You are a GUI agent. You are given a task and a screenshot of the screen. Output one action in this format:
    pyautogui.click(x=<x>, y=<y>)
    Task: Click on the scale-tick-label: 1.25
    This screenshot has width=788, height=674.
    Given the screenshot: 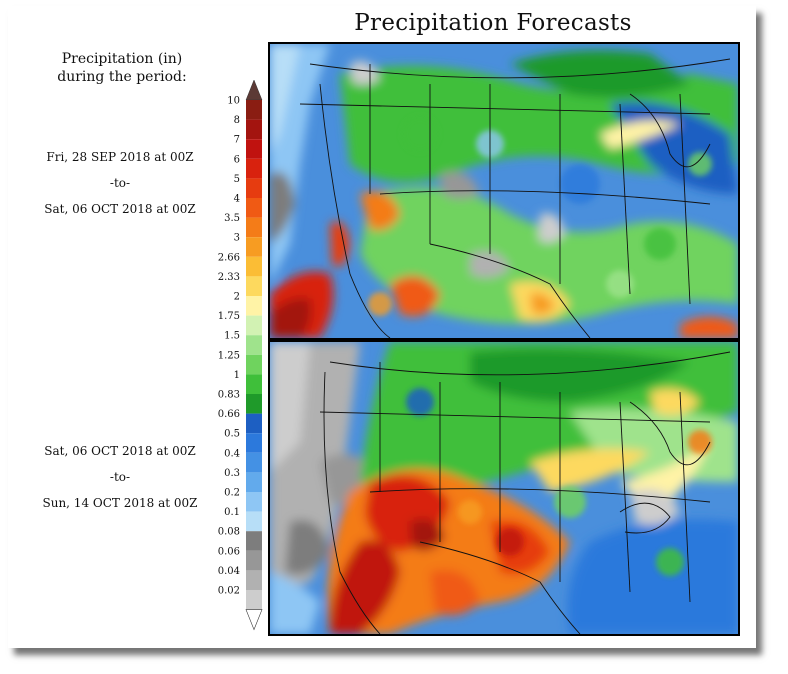 What is the action you would take?
    pyautogui.click(x=229, y=355)
    